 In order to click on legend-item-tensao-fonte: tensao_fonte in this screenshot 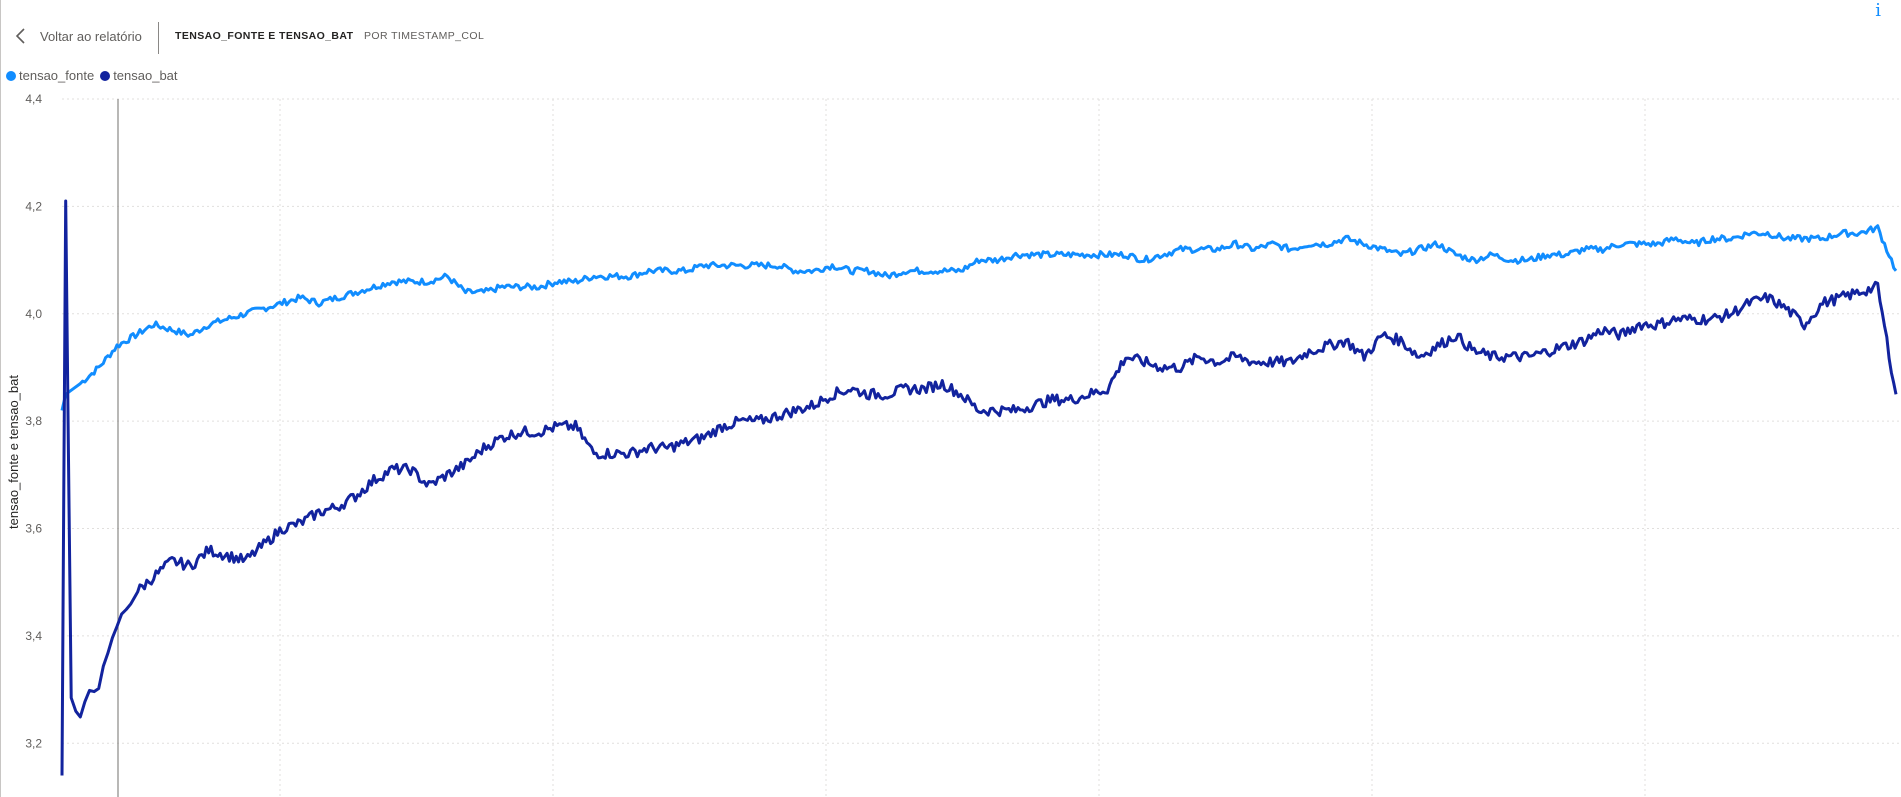, I will do `click(50, 75)`.